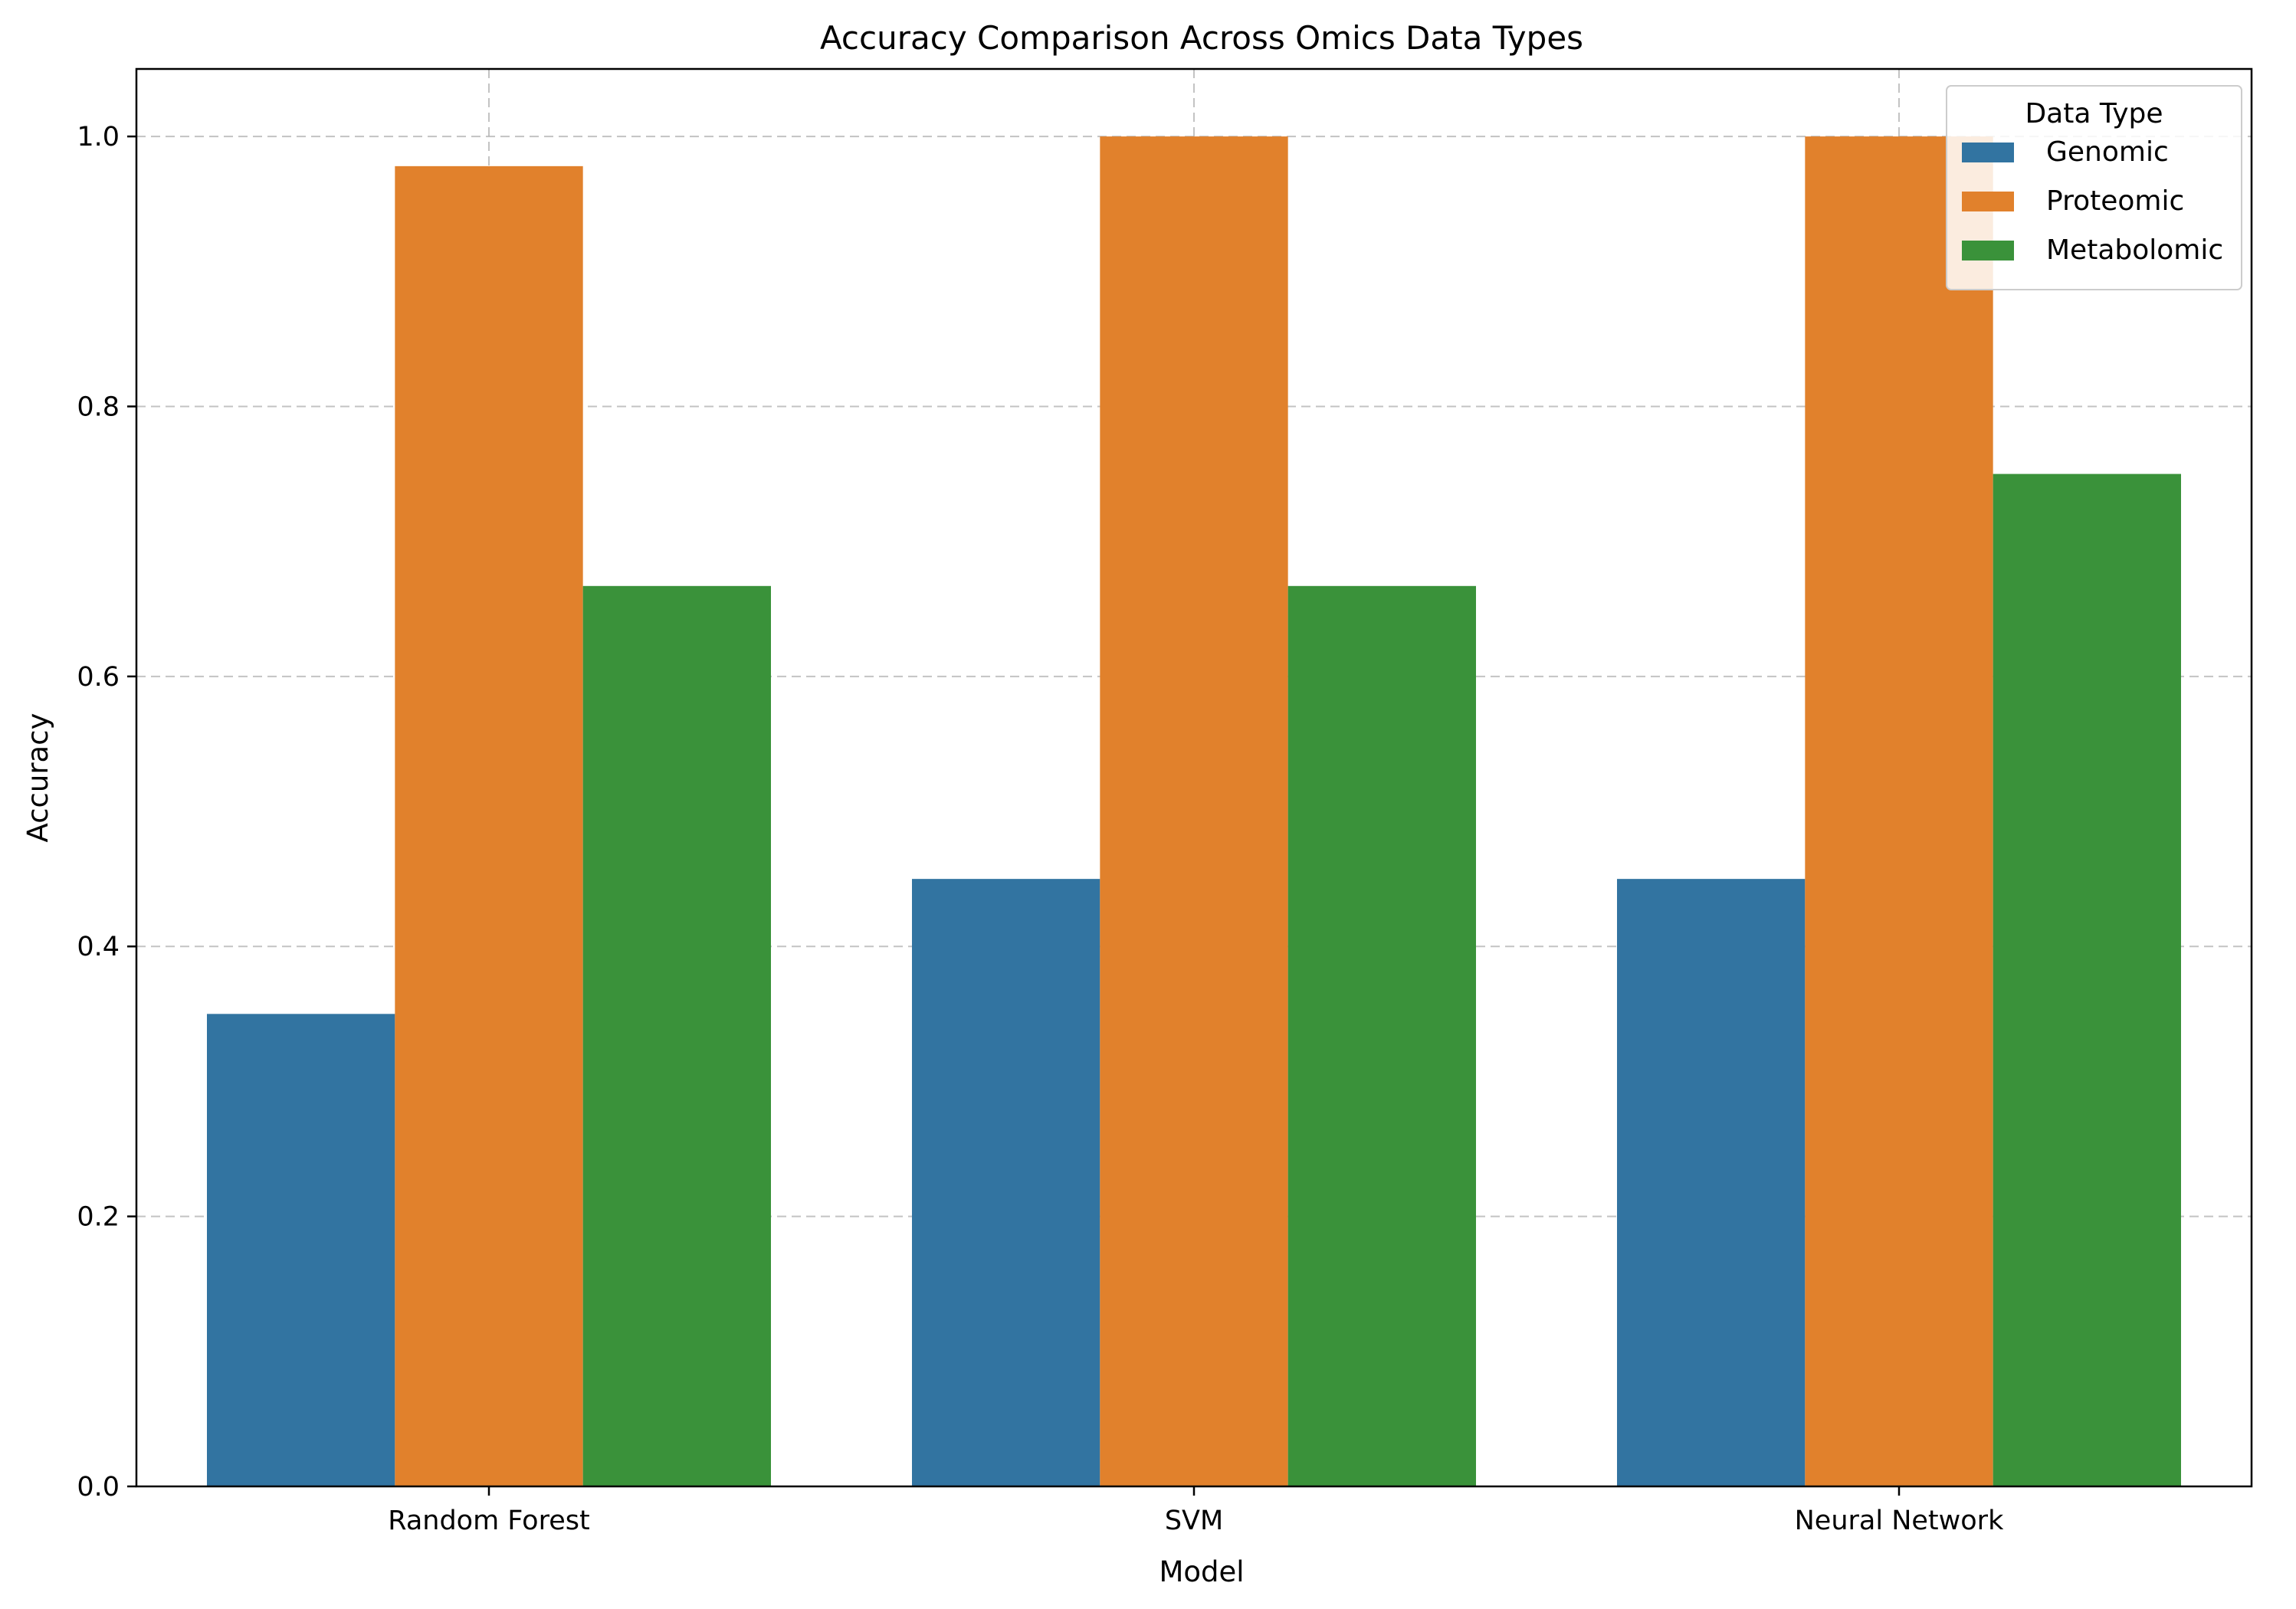 The width and height of the screenshot is (2296, 1609). I want to click on x-axis-label: Model, so click(1201, 1571).